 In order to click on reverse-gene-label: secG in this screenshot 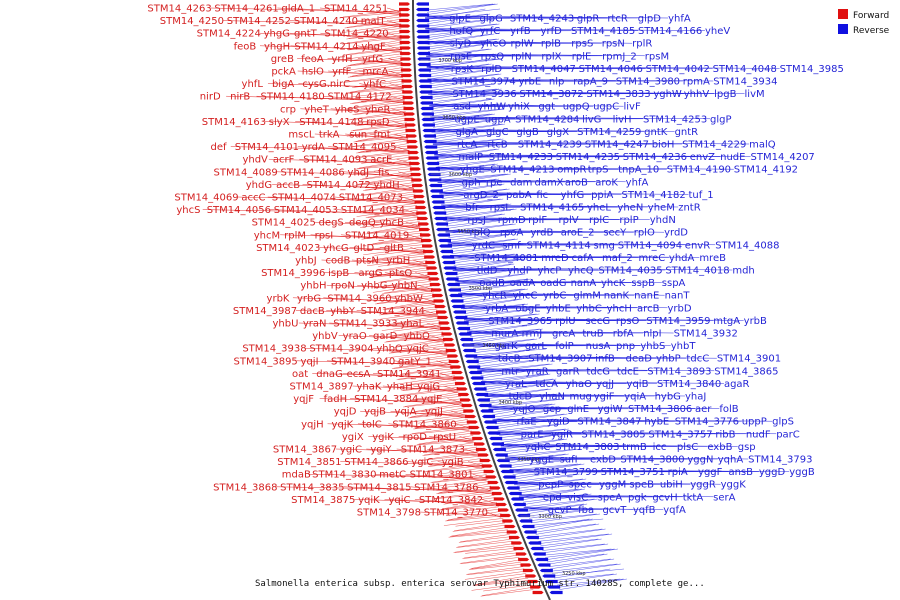, I will do `click(597, 321)`.